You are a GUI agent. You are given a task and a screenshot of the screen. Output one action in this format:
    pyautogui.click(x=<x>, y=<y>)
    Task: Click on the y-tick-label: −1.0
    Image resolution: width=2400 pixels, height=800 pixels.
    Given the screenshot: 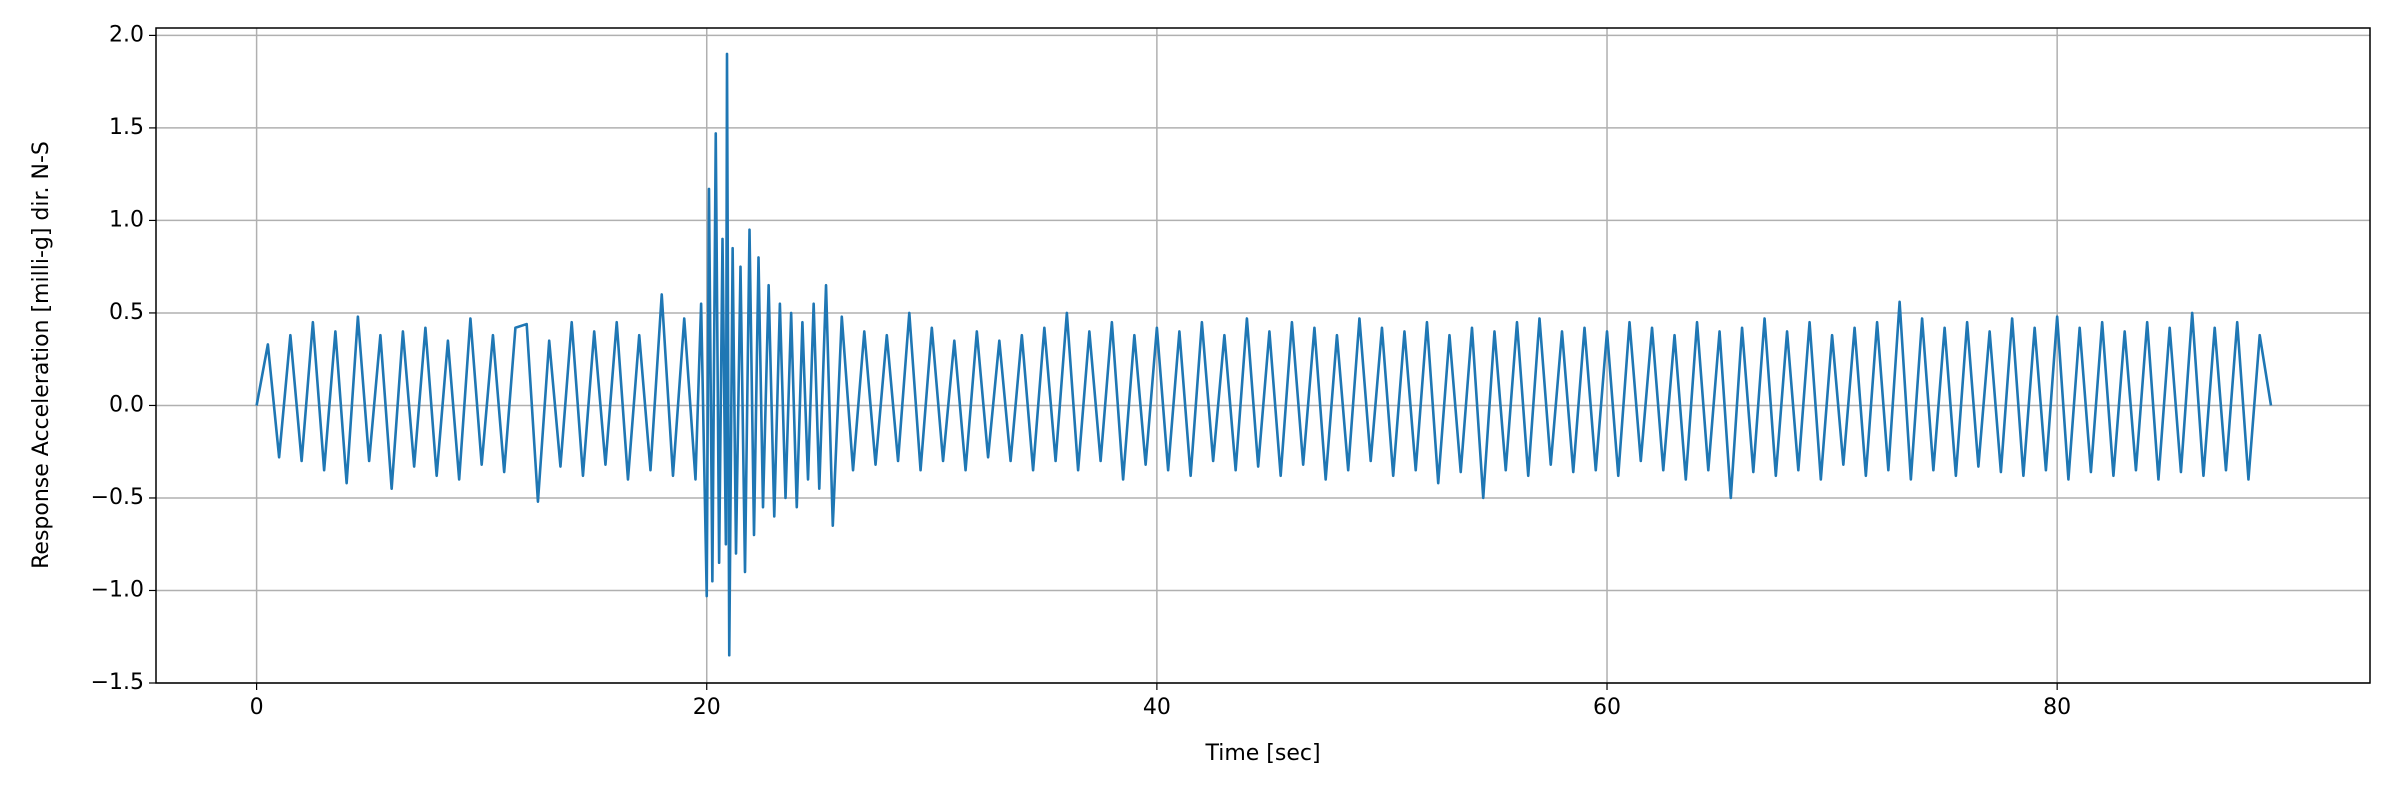 What is the action you would take?
    pyautogui.click(x=117, y=589)
    